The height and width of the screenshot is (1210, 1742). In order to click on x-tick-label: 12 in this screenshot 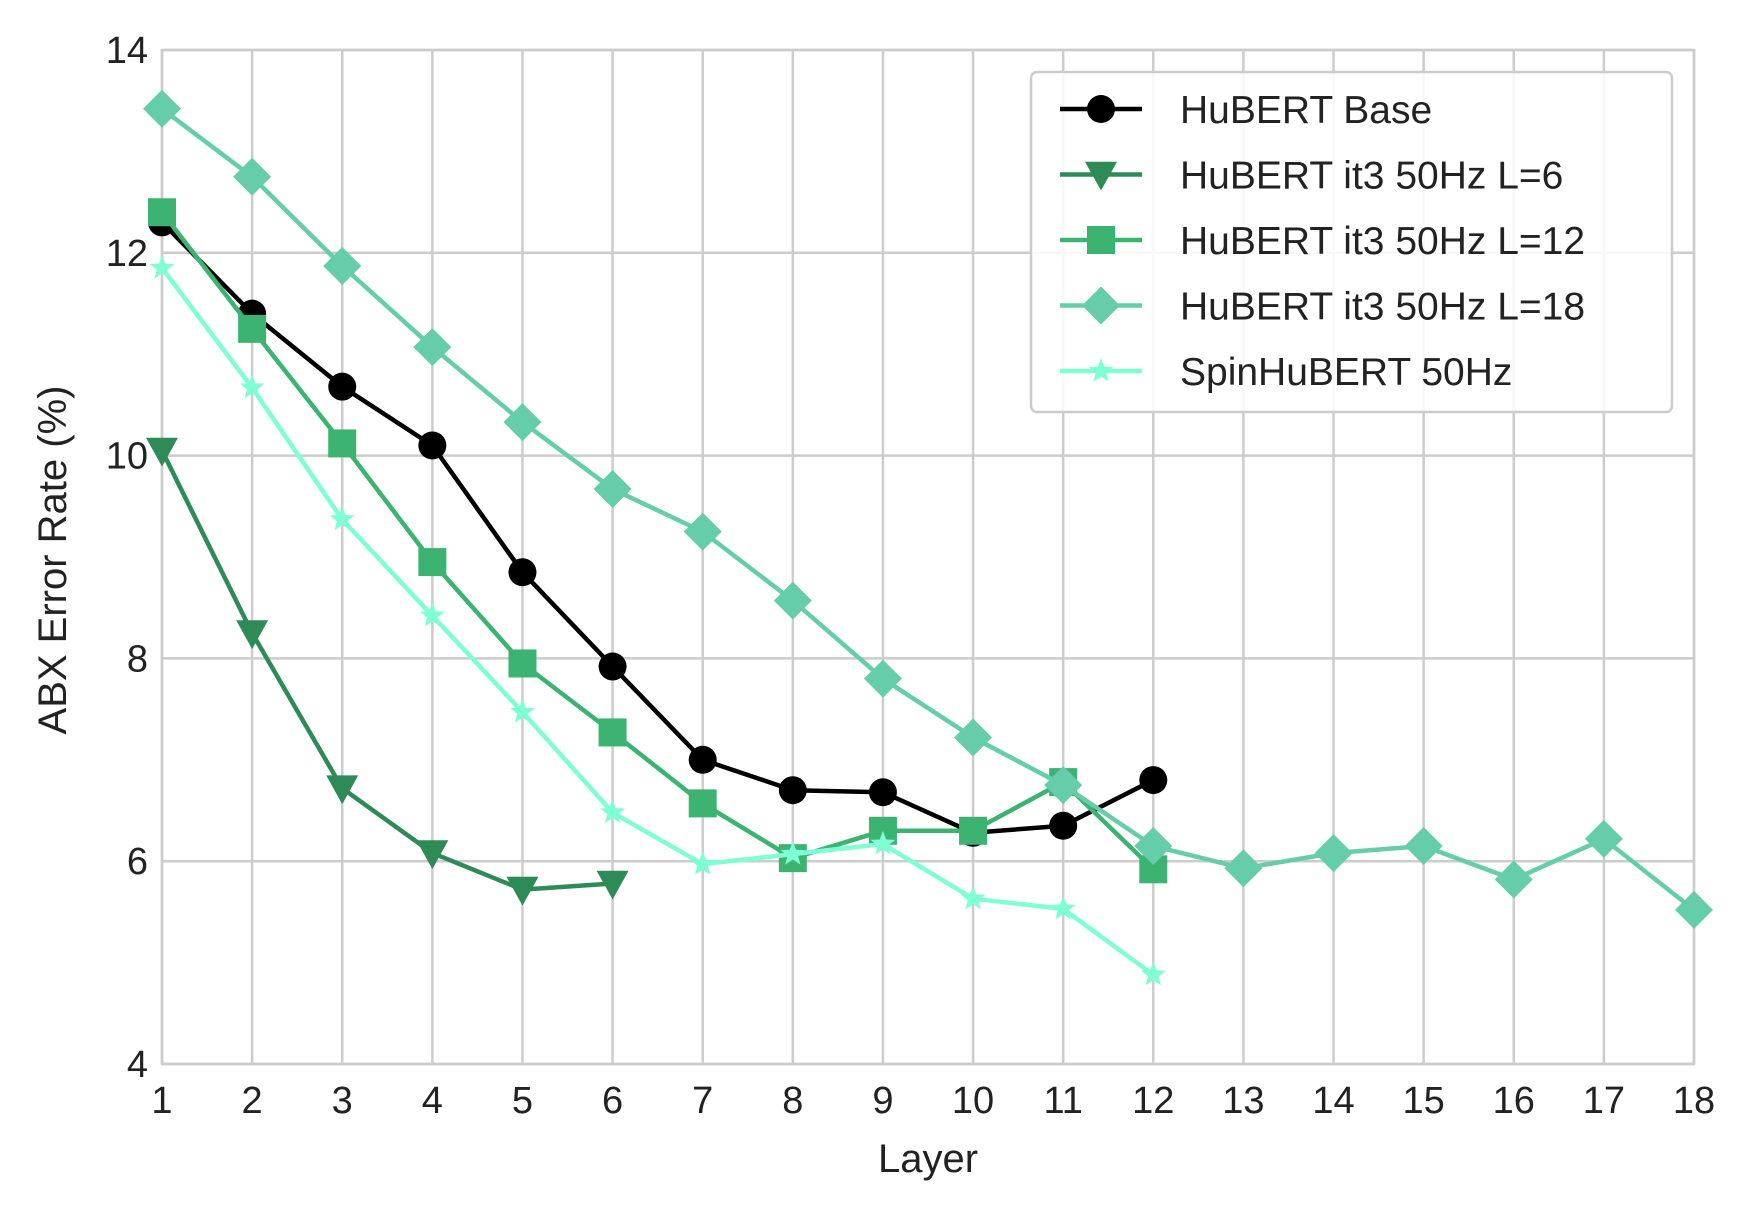, I will do `click(1153, 1101)`.